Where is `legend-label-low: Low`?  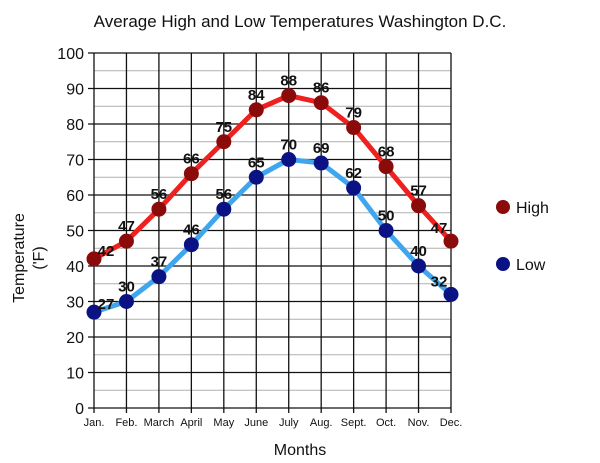 legend-label-low: Low is located at coordinates (531, 265).